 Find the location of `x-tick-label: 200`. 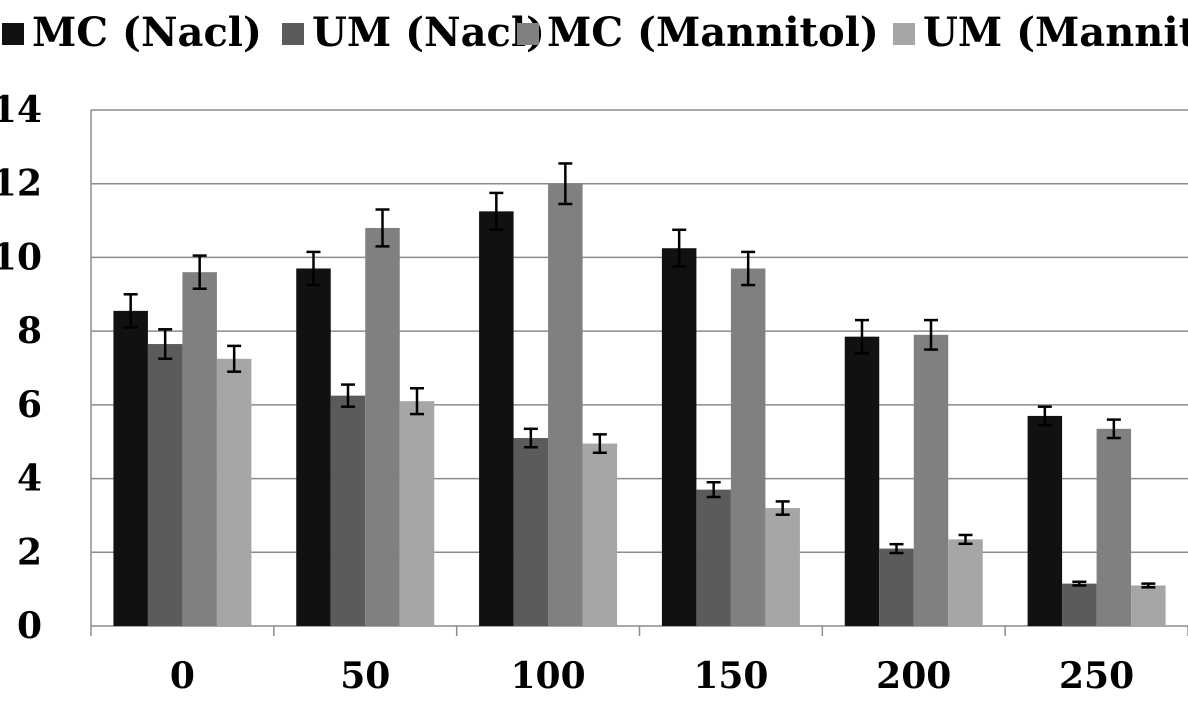

x-tick-label: 200 is located at coordinates (913, 676).